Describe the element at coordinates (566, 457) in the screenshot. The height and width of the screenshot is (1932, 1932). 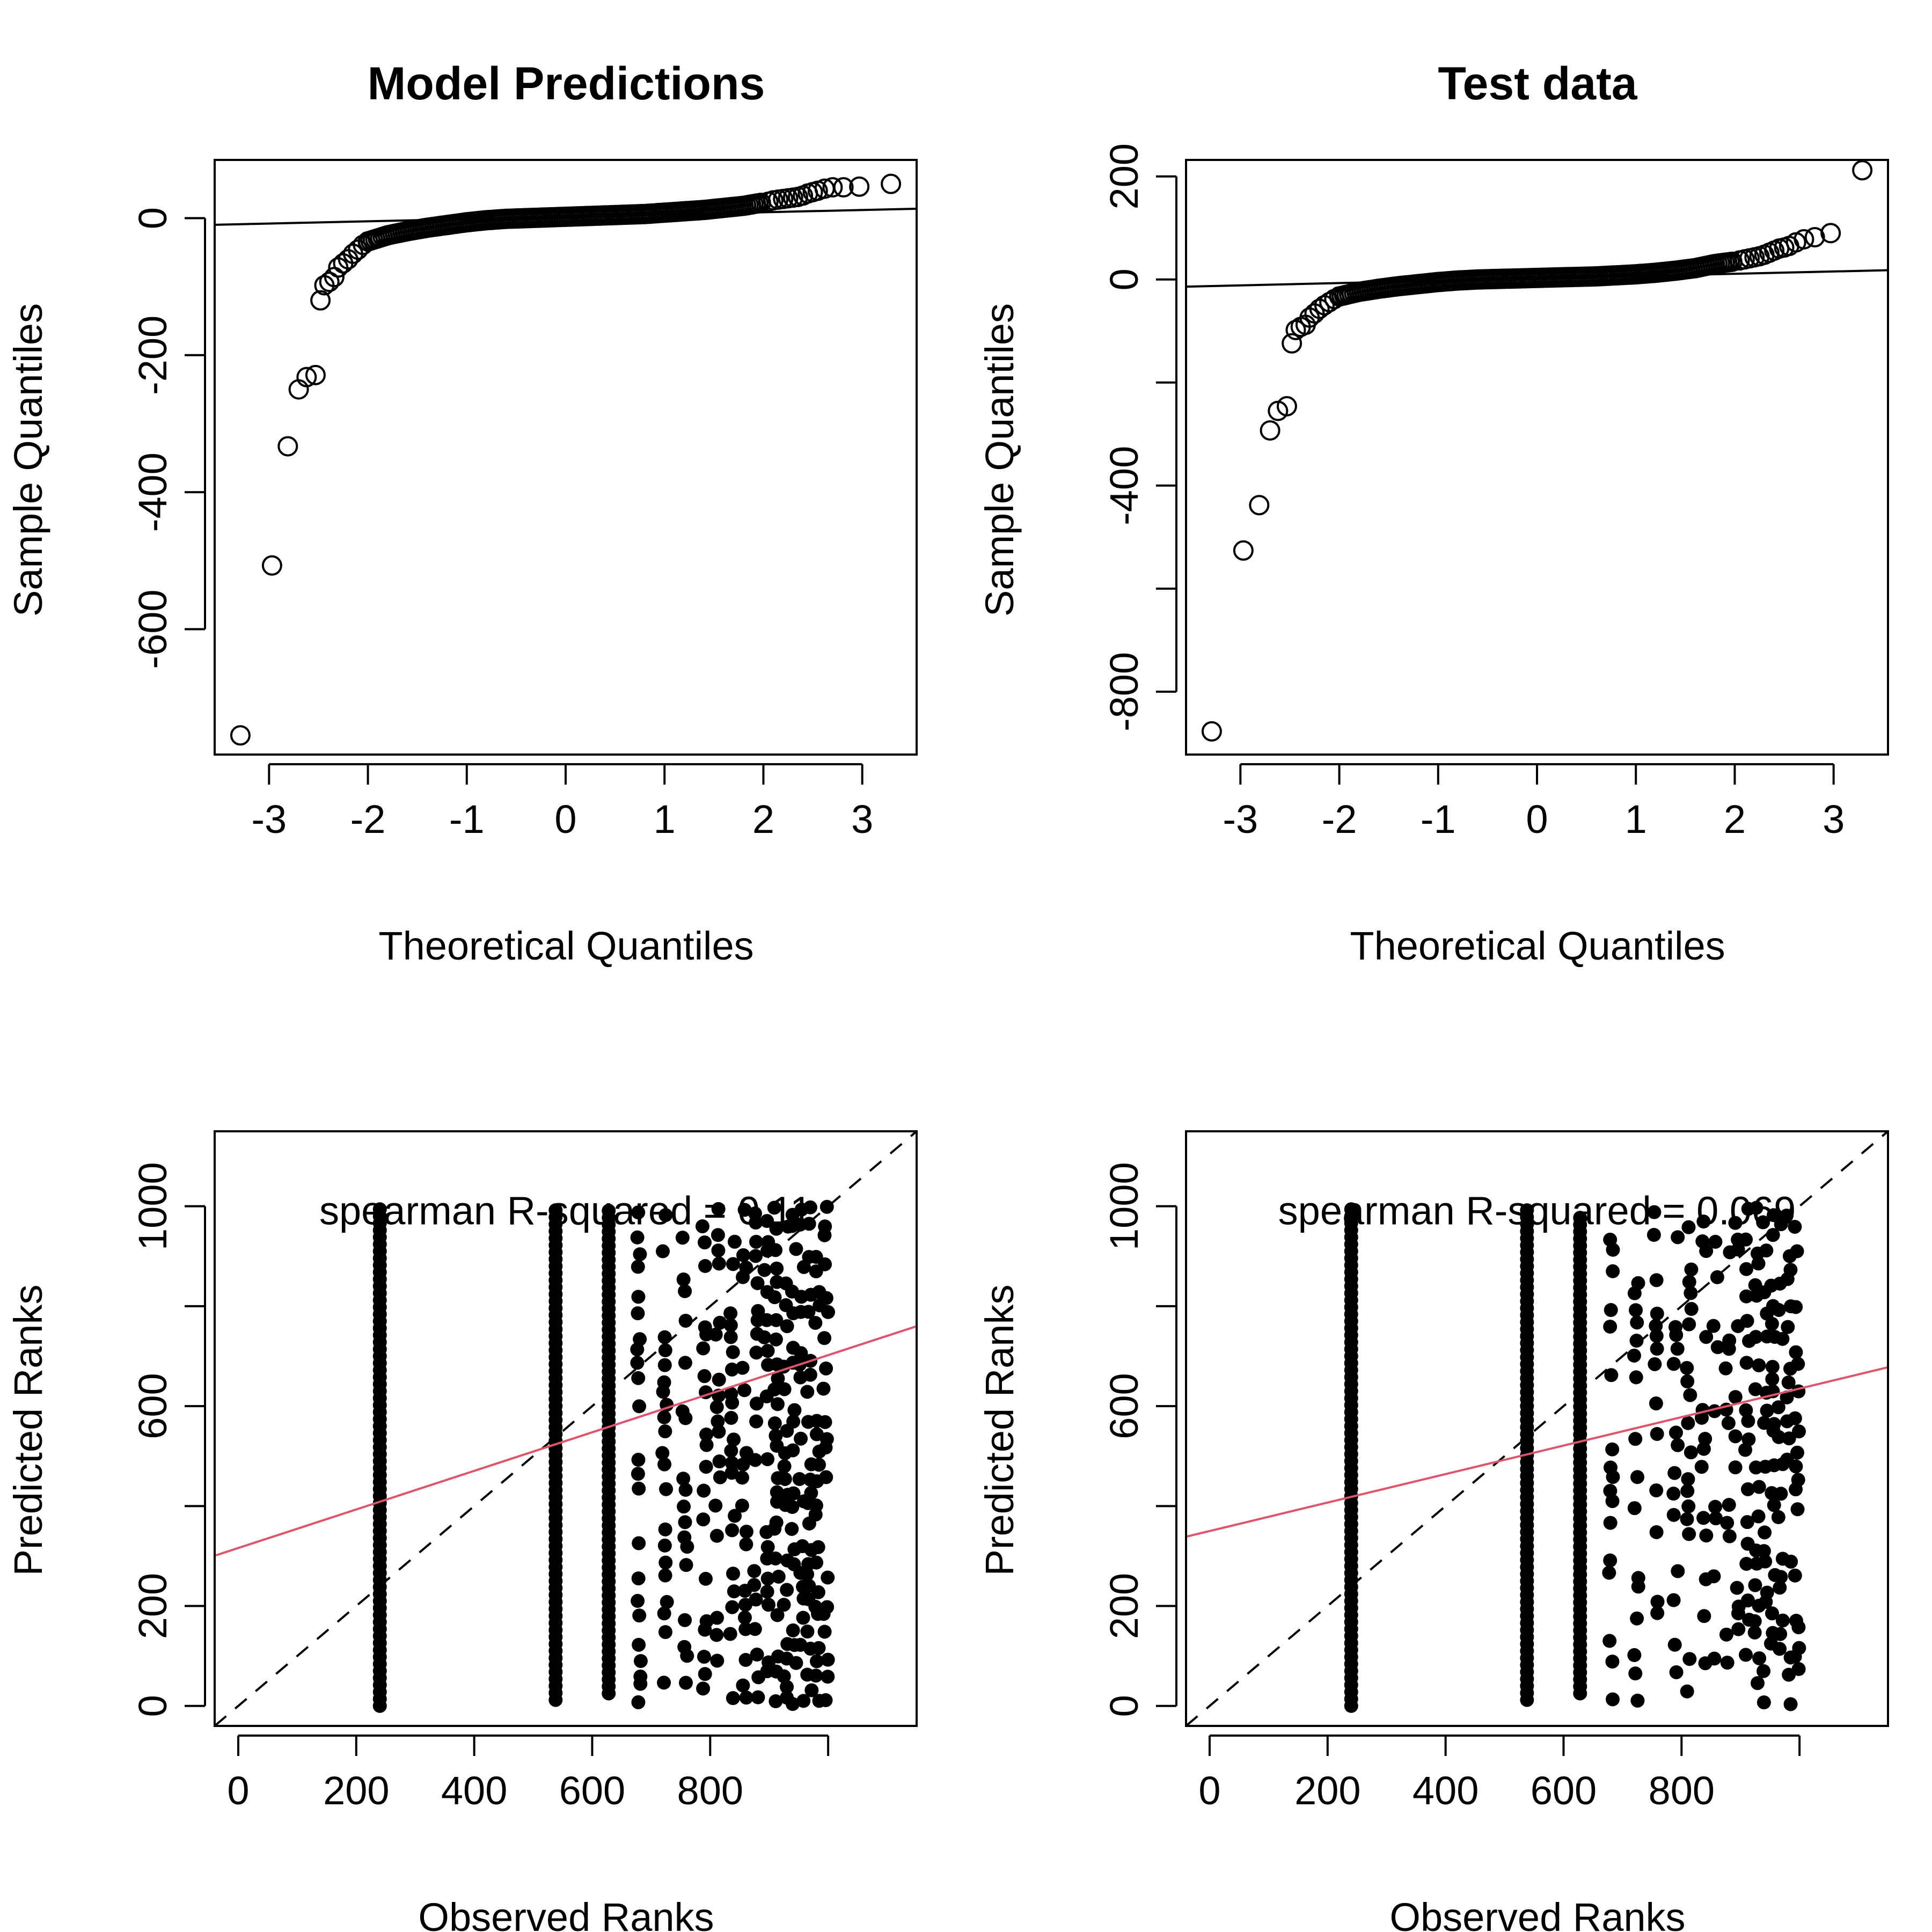
I see `plot-frame` at that location.